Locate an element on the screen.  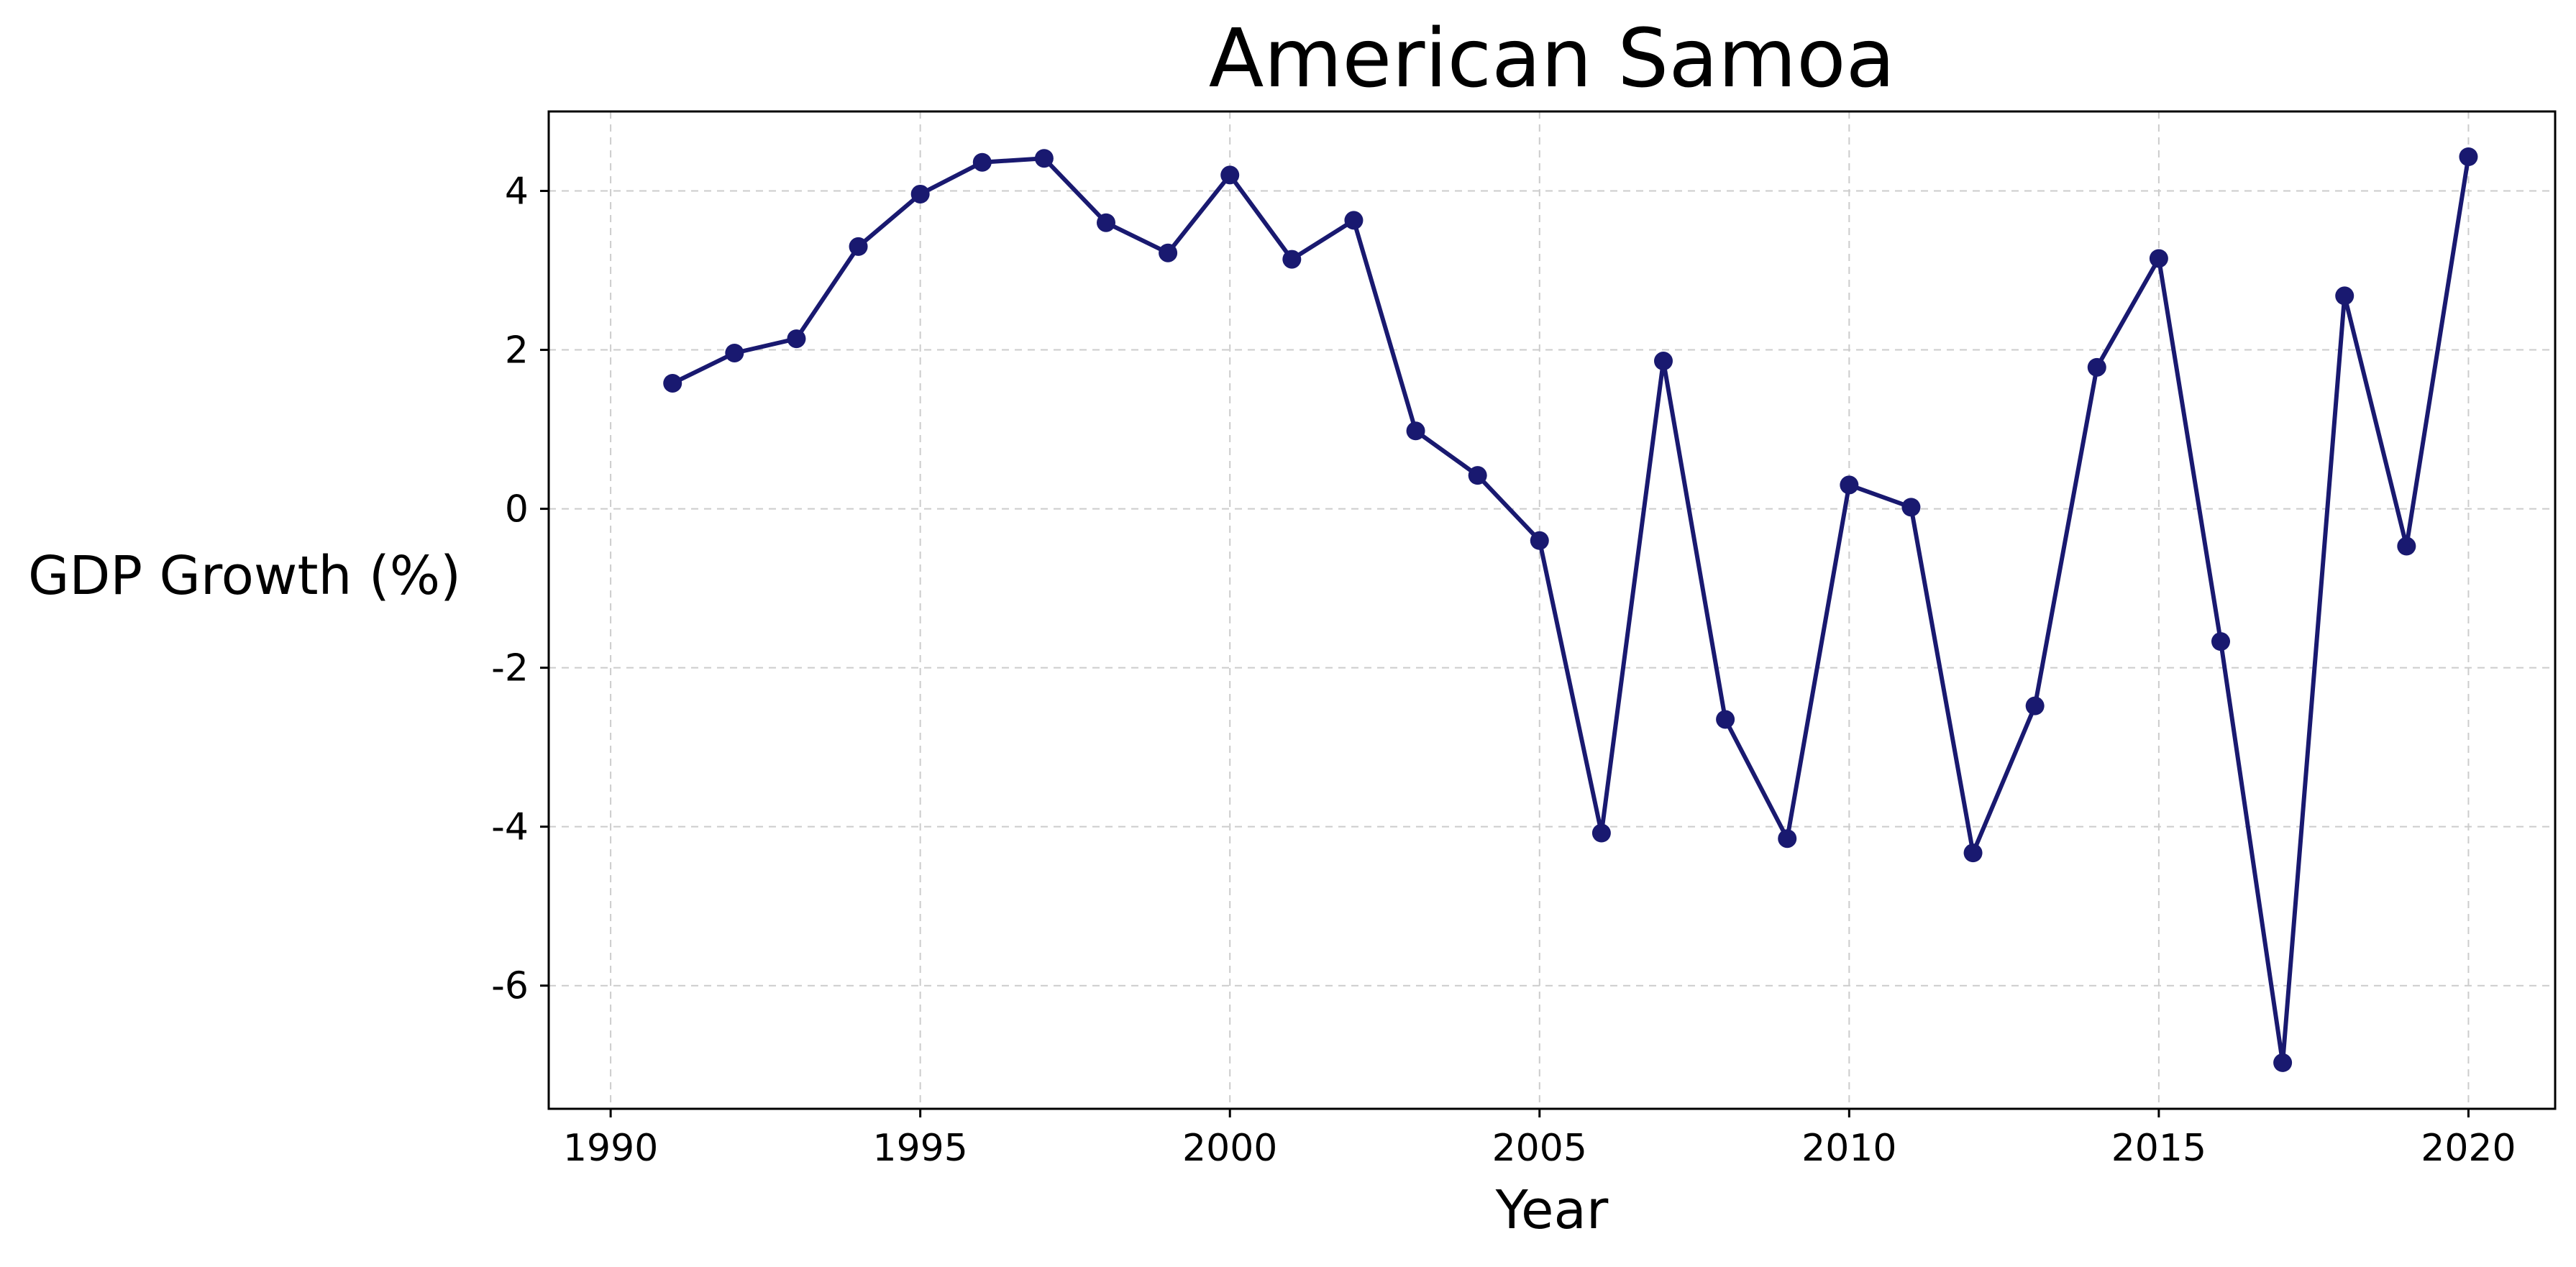
y-tick-label: 0 is located at coordinates (517, 509).